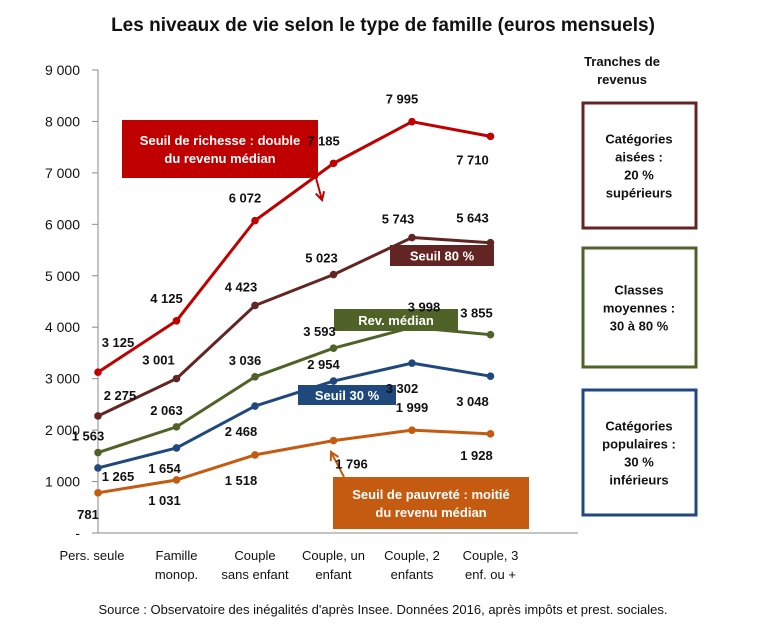  Describe the element at coordinates (88, 436) in the screenshot. I see `data-label: 1 563` at that location.